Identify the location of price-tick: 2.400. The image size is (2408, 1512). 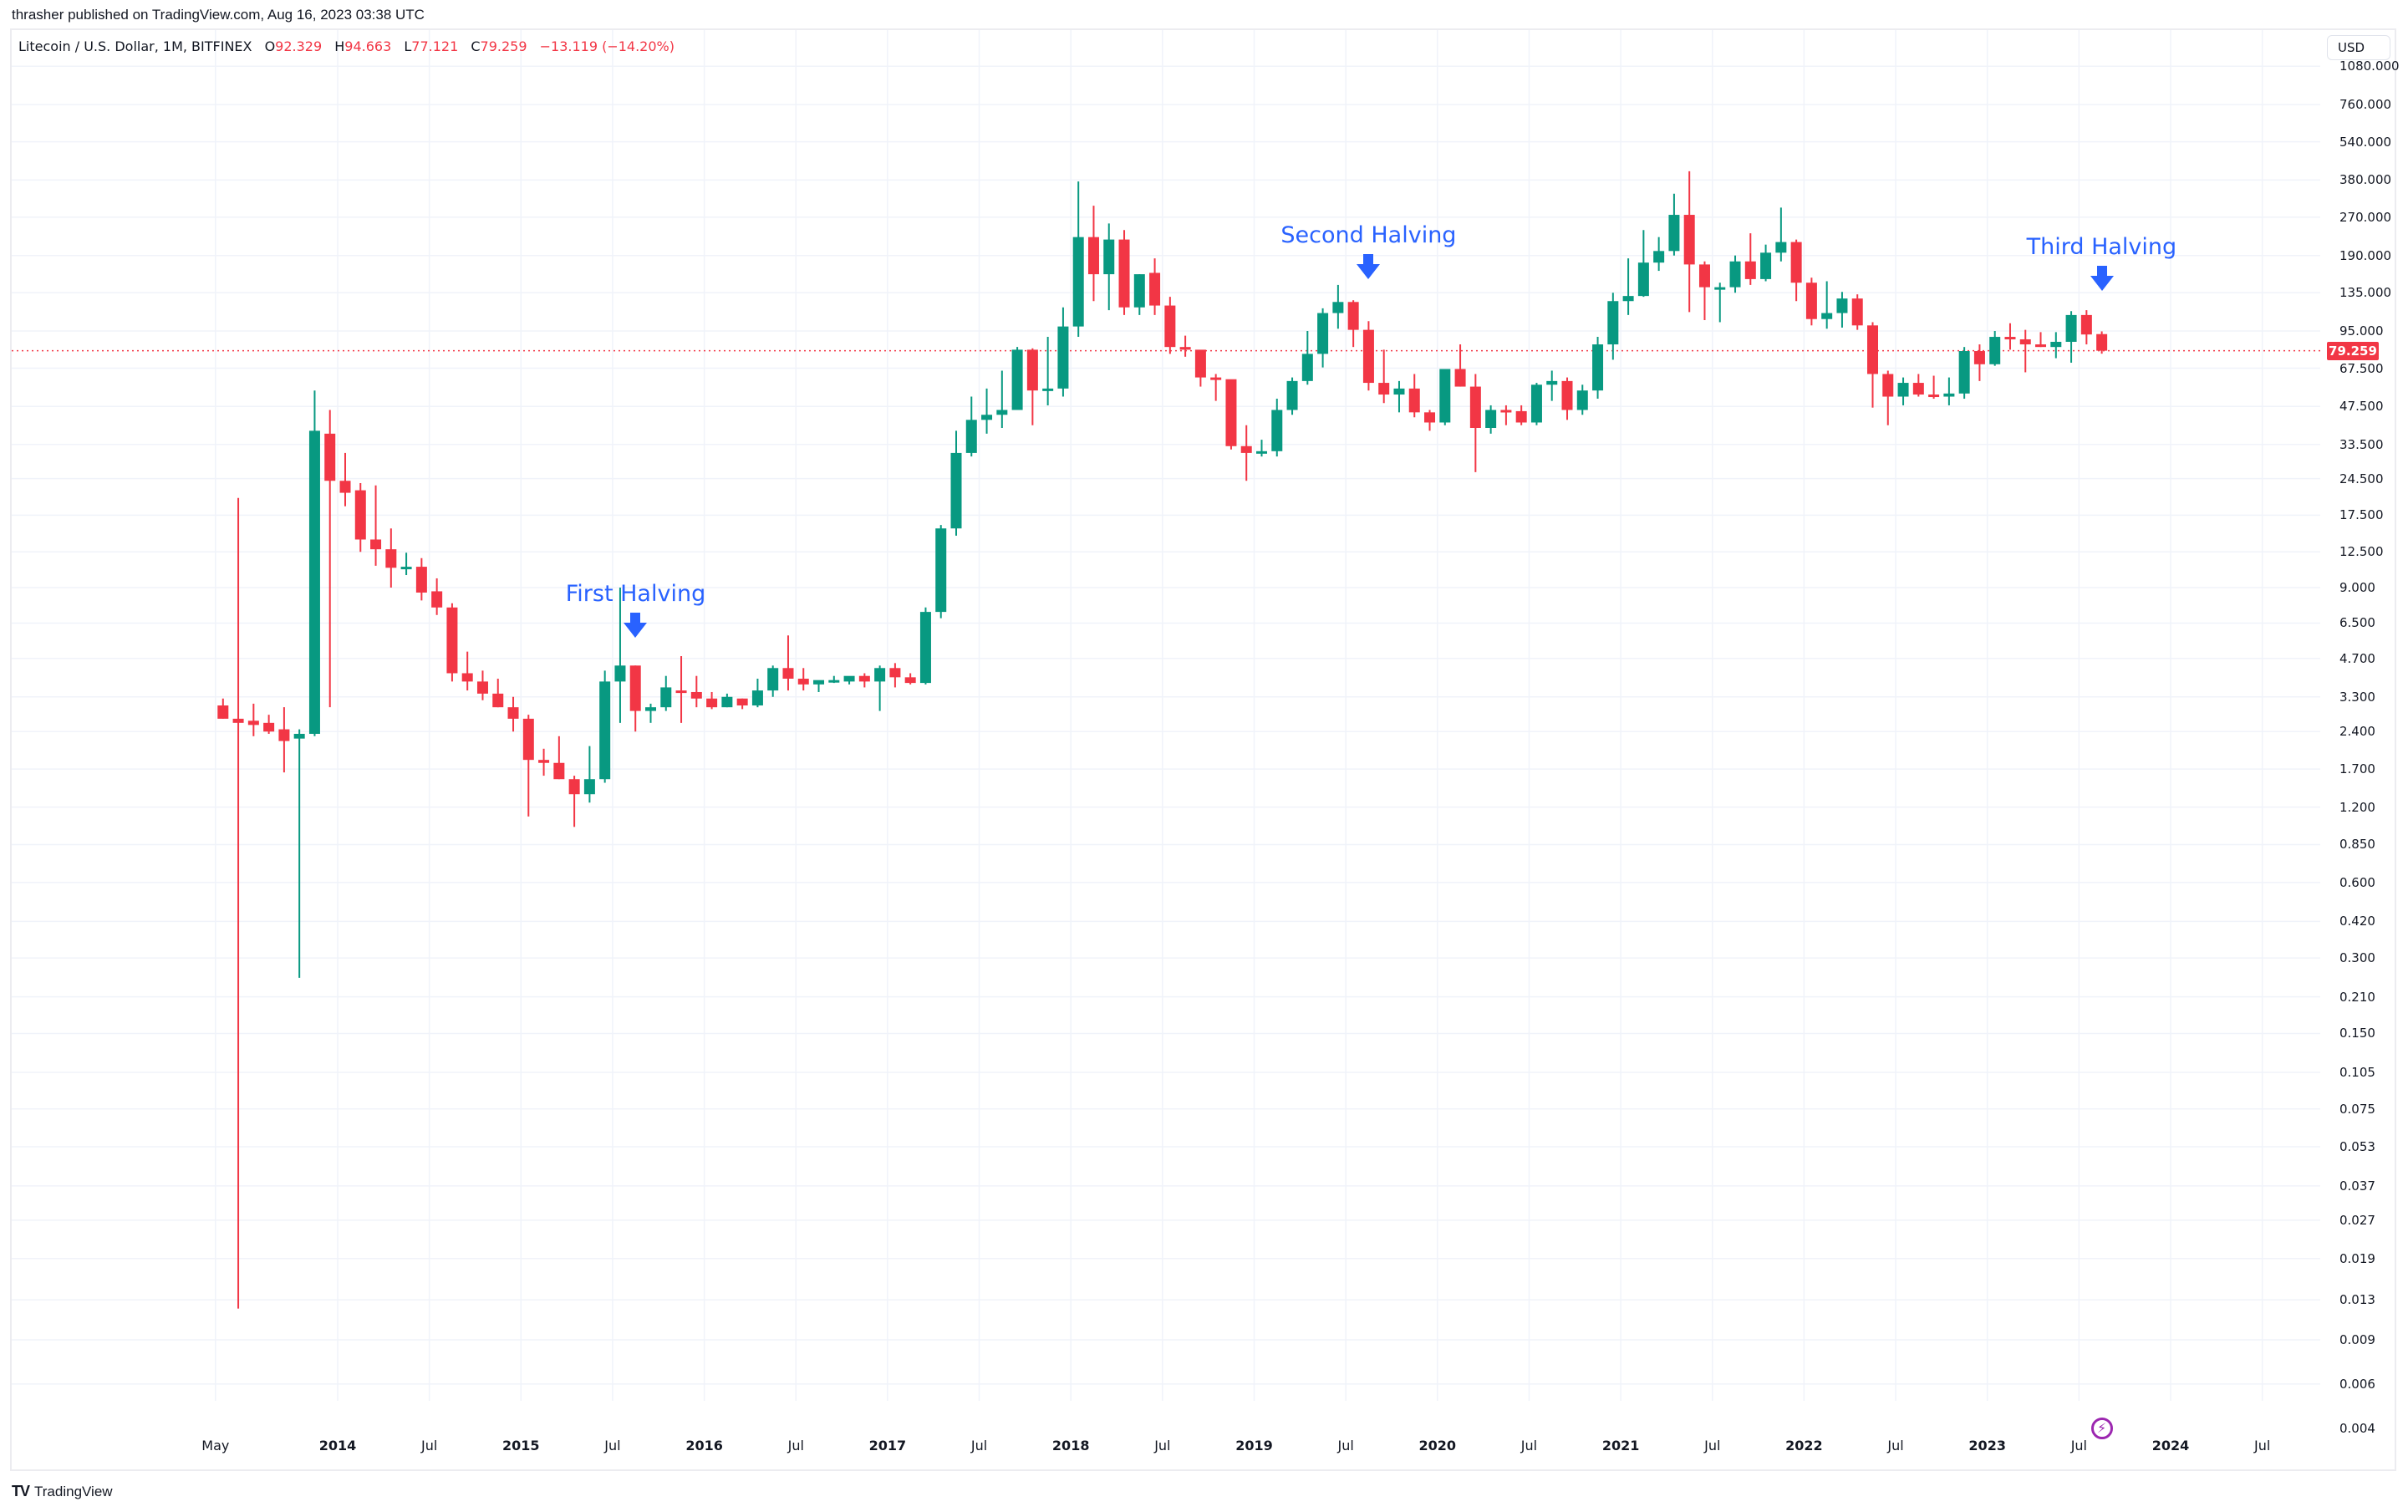
(2357, 732).